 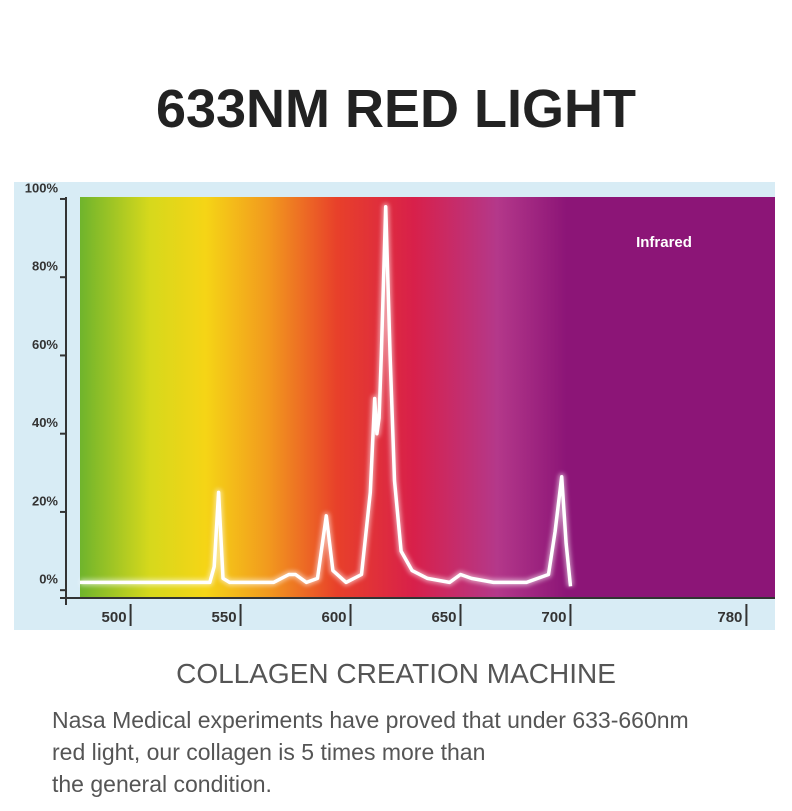 I want to click on subtitle: COLLAGEN CREATION MACHINE, so click(x=396, y=673).